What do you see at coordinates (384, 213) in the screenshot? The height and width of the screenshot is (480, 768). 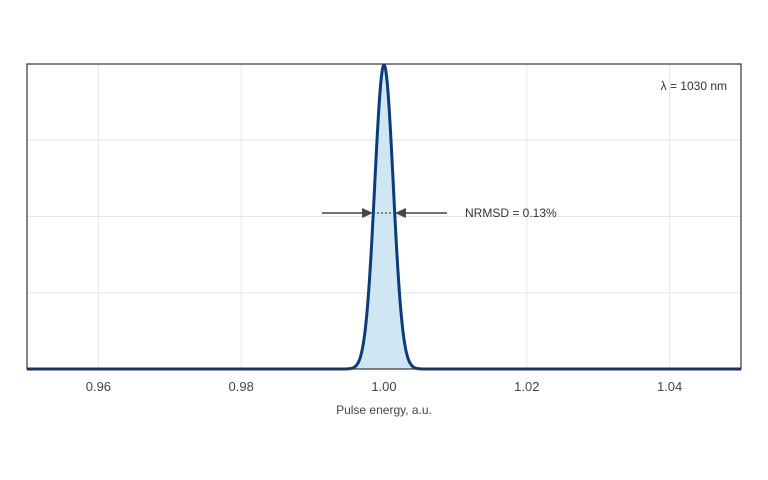 I see `nrmsd-marker` at bounding box center [384, 213].